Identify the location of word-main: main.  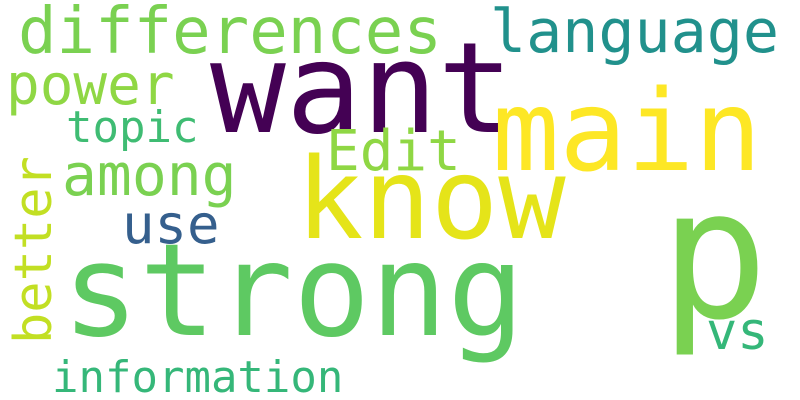
(627, 132).